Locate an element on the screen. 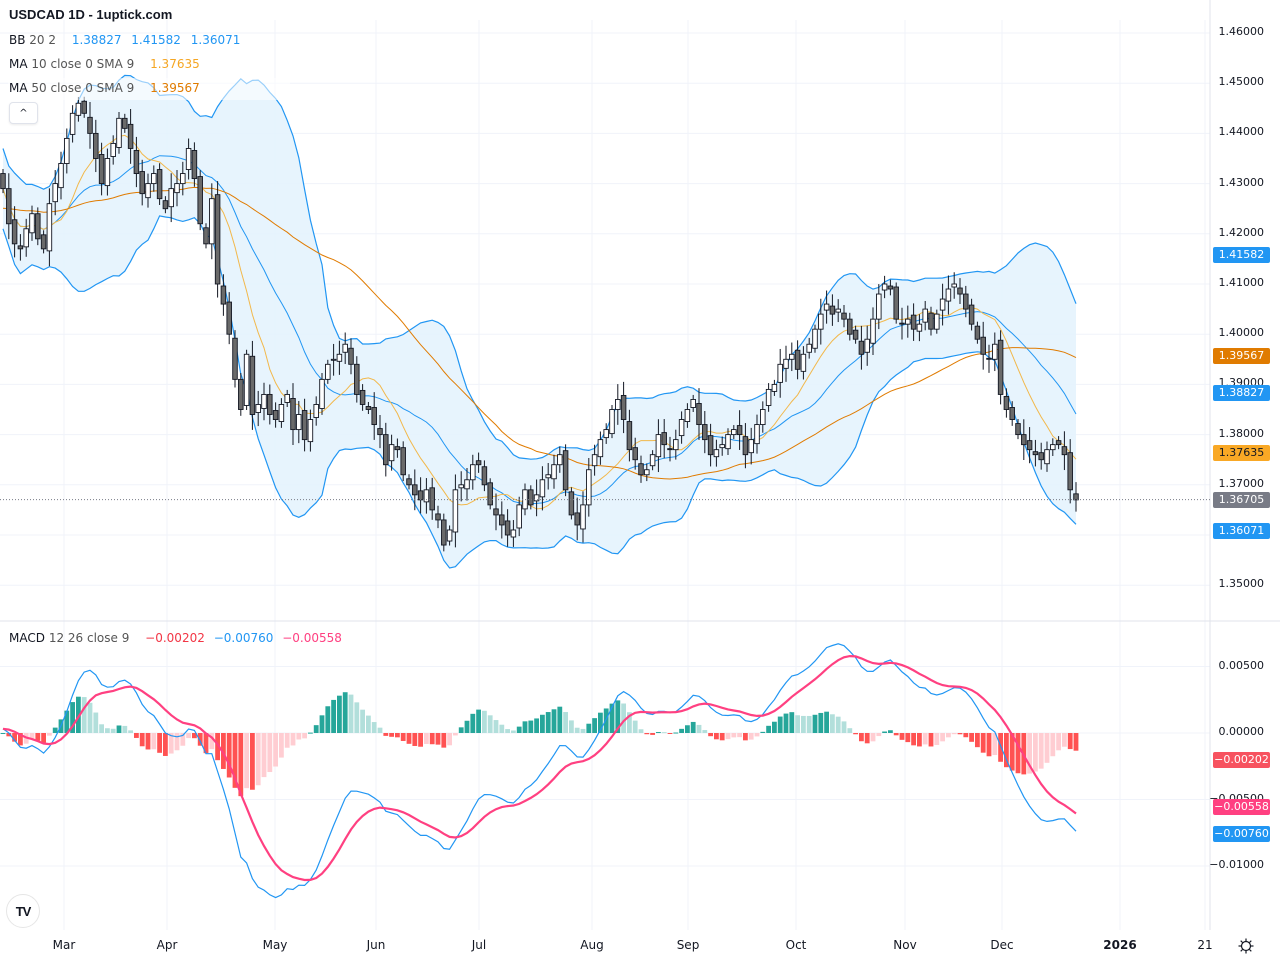 The width and height of the screenshot is (1280, 960). legend-background is located at coordinates (149, 89).